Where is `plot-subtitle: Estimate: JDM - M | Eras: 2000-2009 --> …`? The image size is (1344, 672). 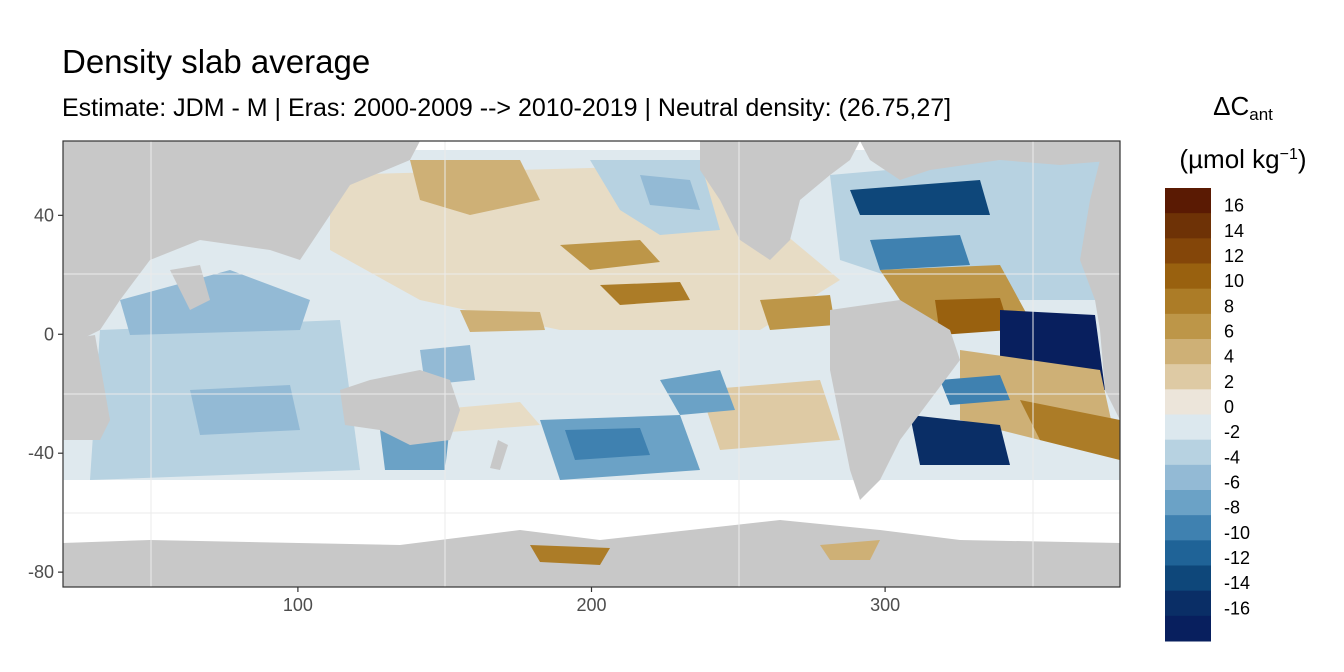
plot-subtitle: Estimate: JDM - M | Eras: 2000-2009 --> … is located at coordinates (507, 108).